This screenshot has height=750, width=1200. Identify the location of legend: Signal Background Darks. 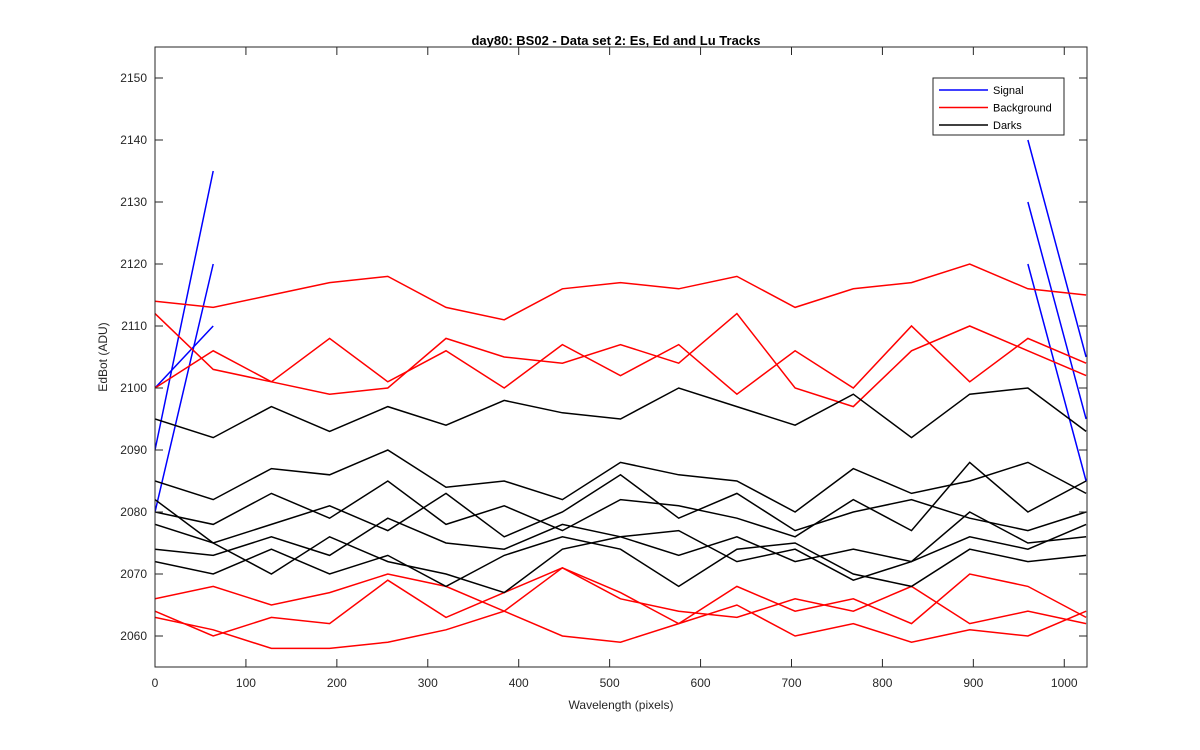
(998, 106).